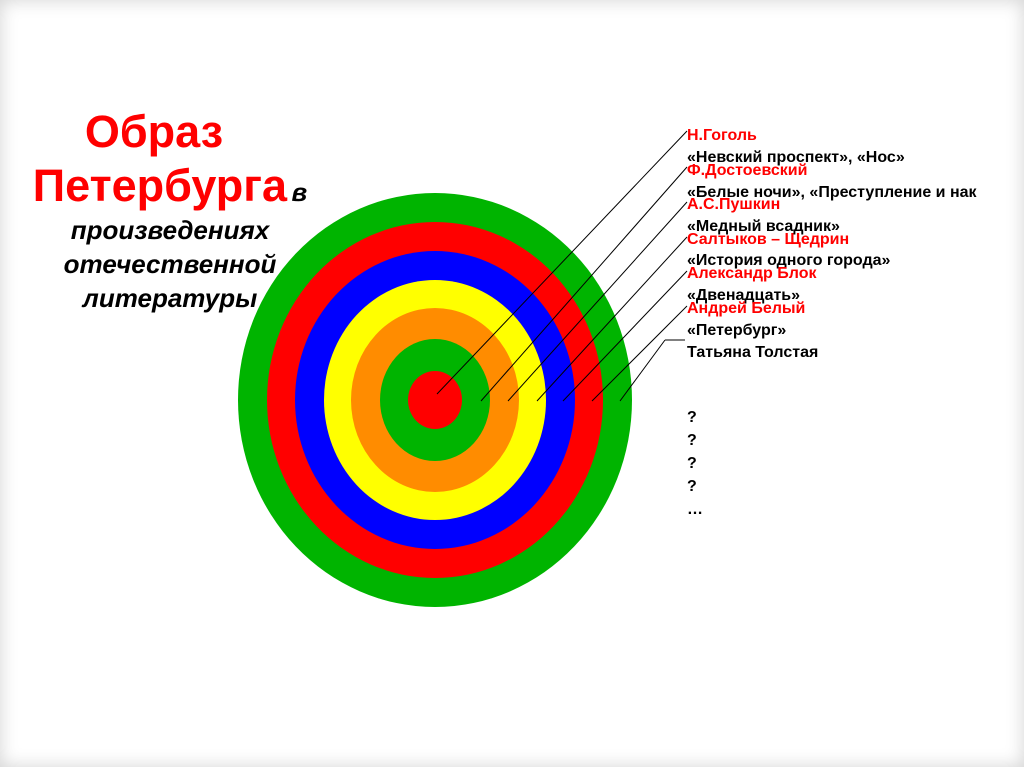 The width and height of the screenshot is (1024, 767). I want to click on ring-center-red, so click(435, 400).